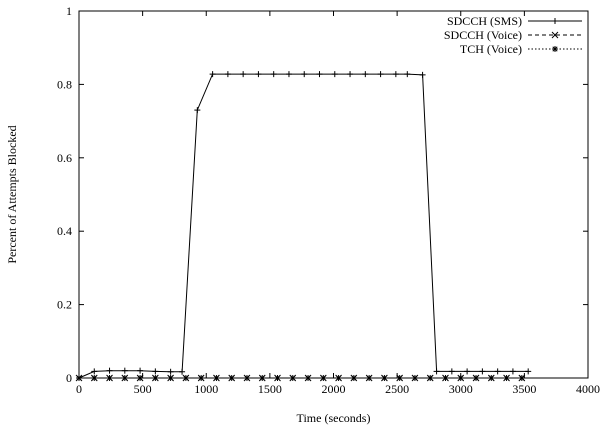 The height and width of the screenshot is (433, 608). What do you see at coordinates (69, 378) in the screenshot?
I see `y-tick-label: 0` at bounding box center [69, 378].